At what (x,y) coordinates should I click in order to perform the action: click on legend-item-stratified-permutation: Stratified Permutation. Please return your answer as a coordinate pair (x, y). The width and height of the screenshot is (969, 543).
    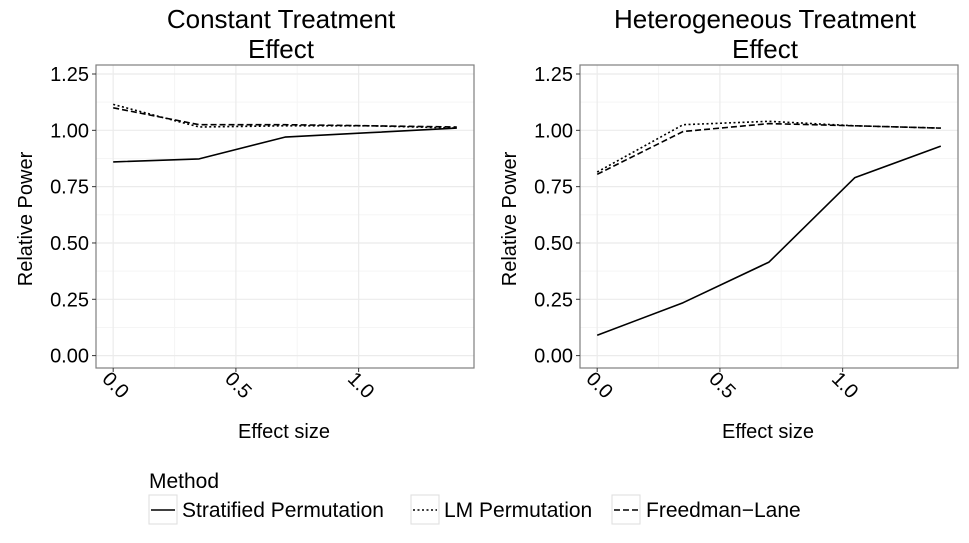
    Looking at the image, I should click on (266, 509).